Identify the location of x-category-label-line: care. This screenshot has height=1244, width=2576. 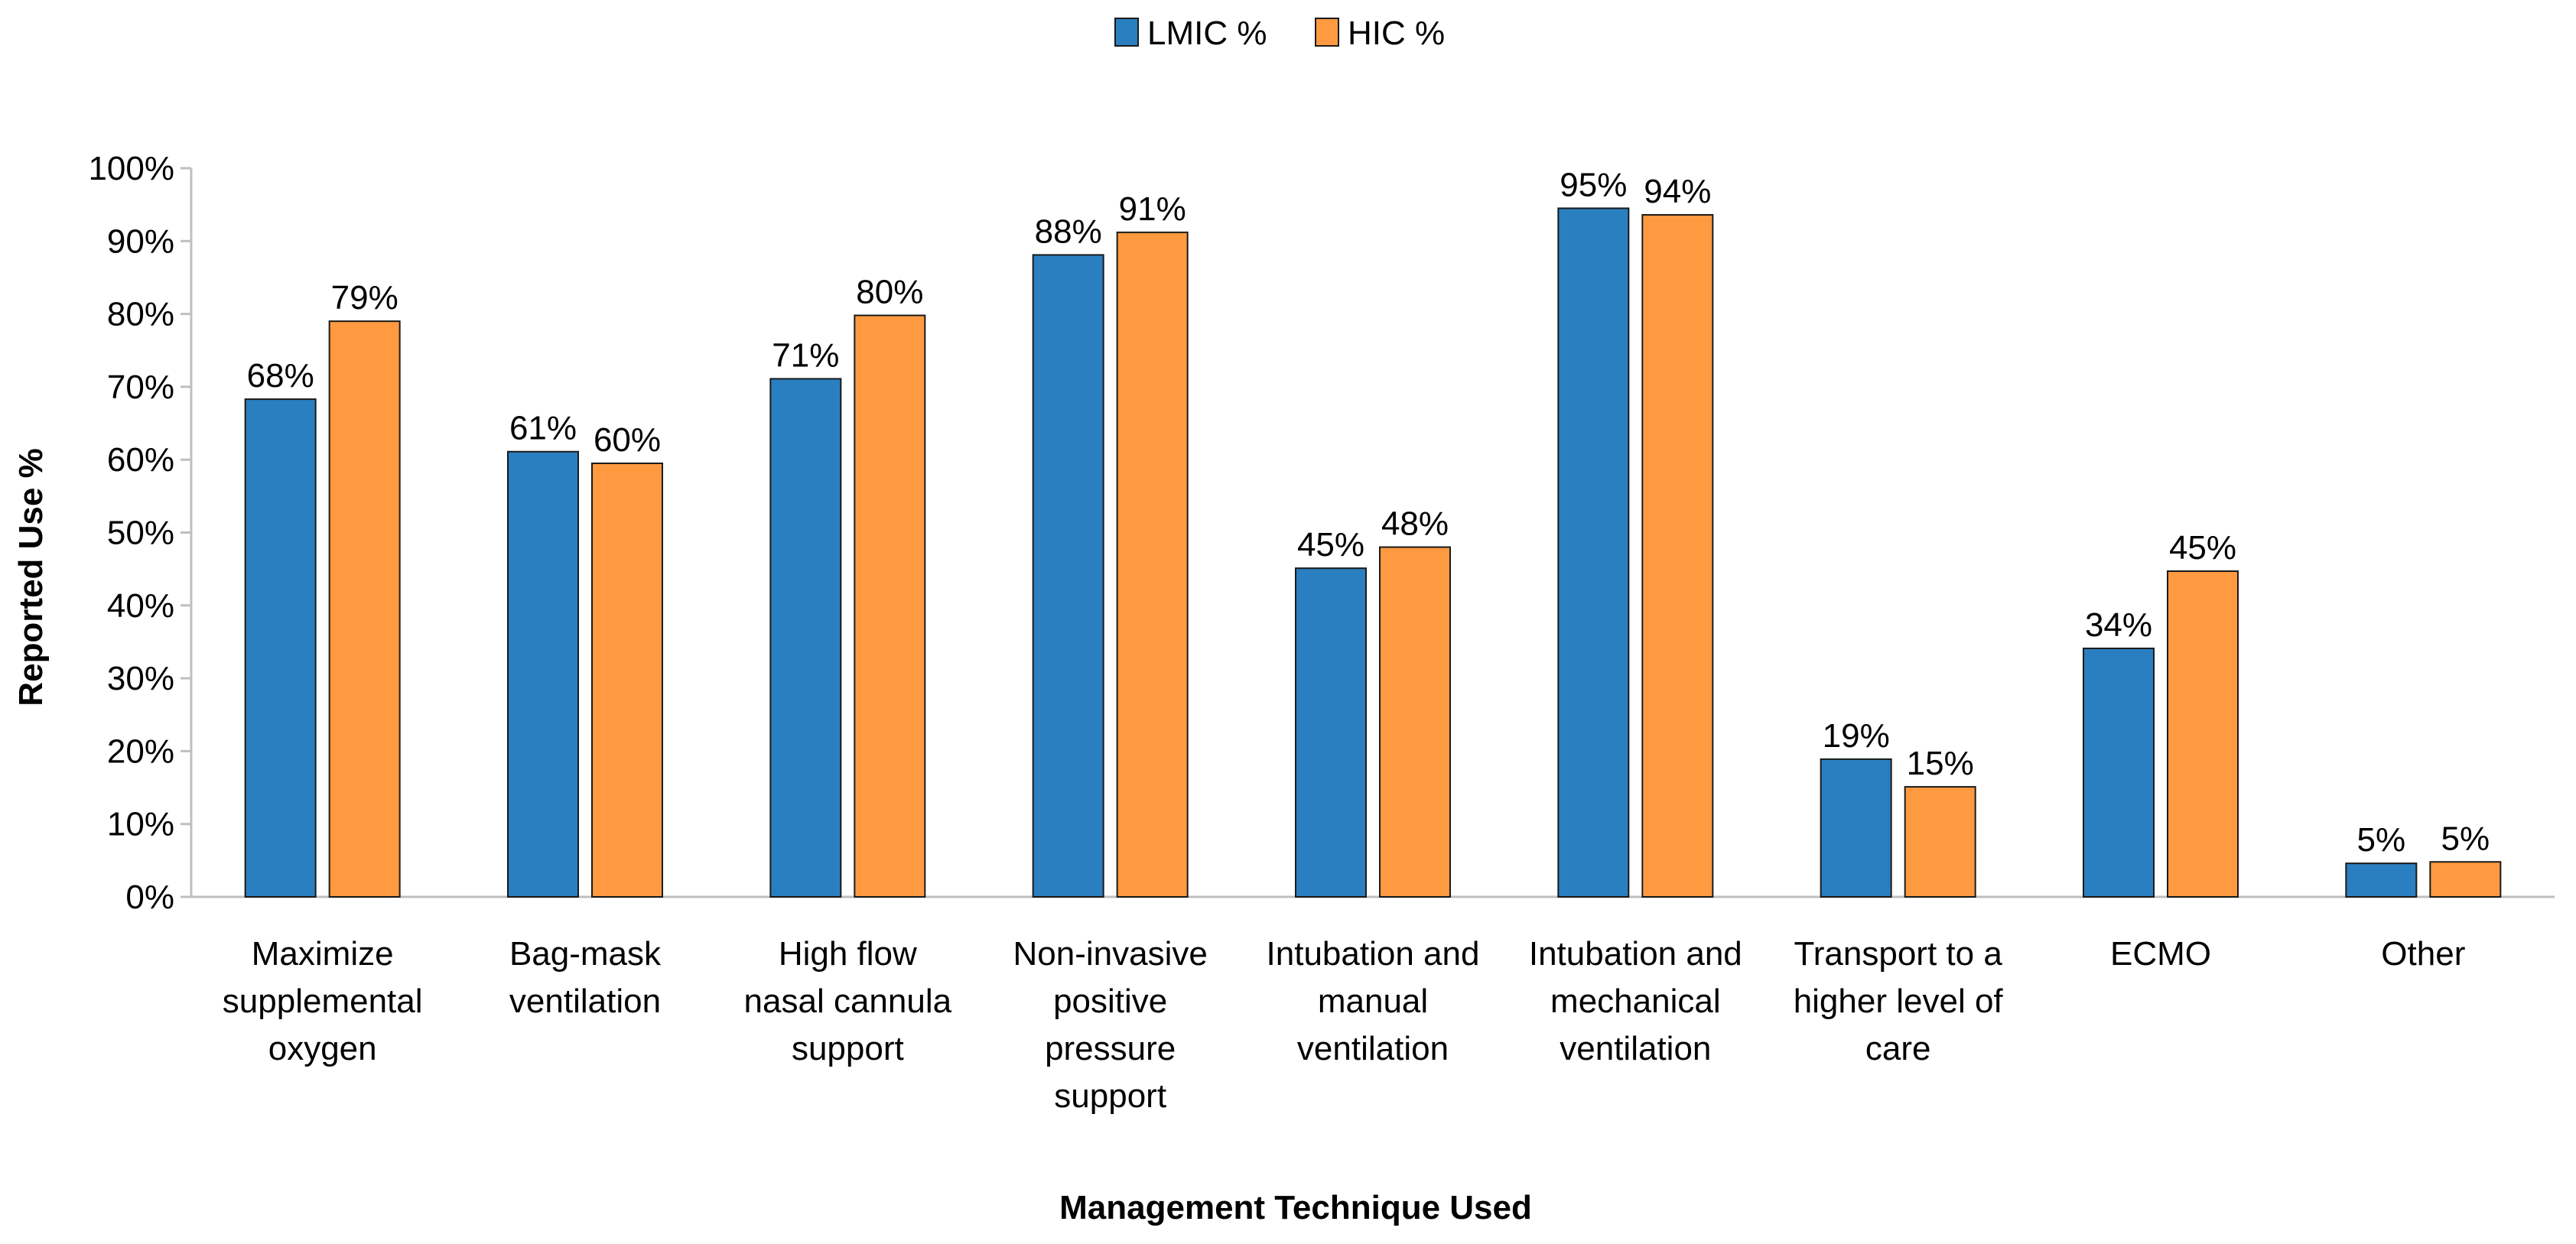
(1898, 1048).